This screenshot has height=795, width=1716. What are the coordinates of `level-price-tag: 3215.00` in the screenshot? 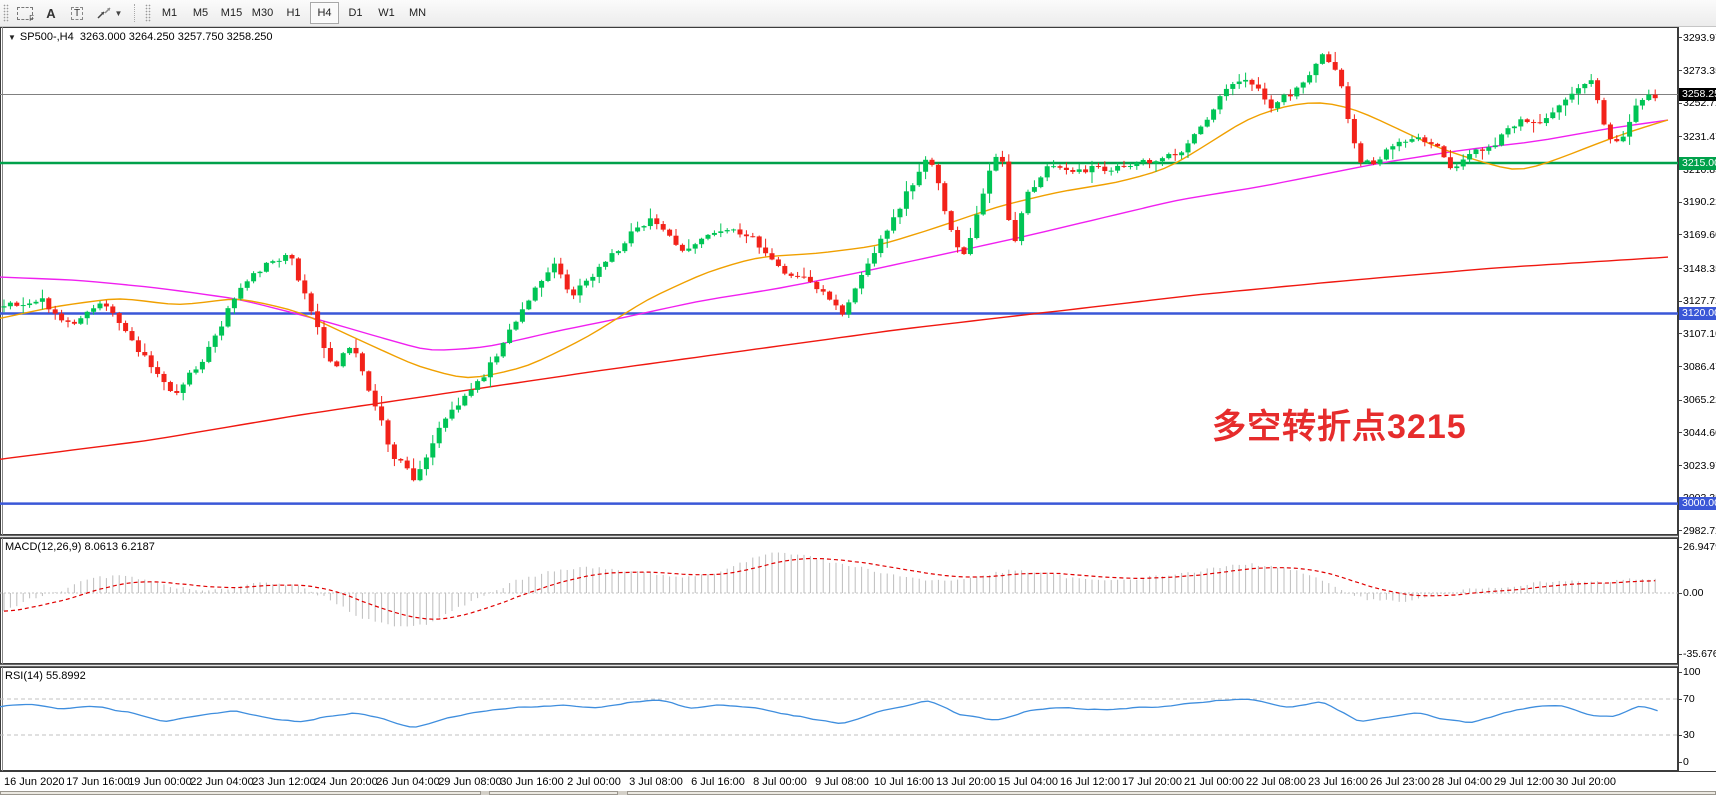 It's located at (1697, 163).